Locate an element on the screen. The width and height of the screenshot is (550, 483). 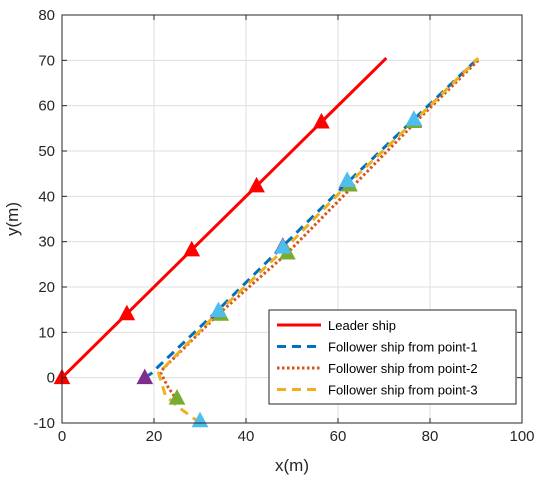
x-tick-label: 0 is located at coordinates (62, 436).